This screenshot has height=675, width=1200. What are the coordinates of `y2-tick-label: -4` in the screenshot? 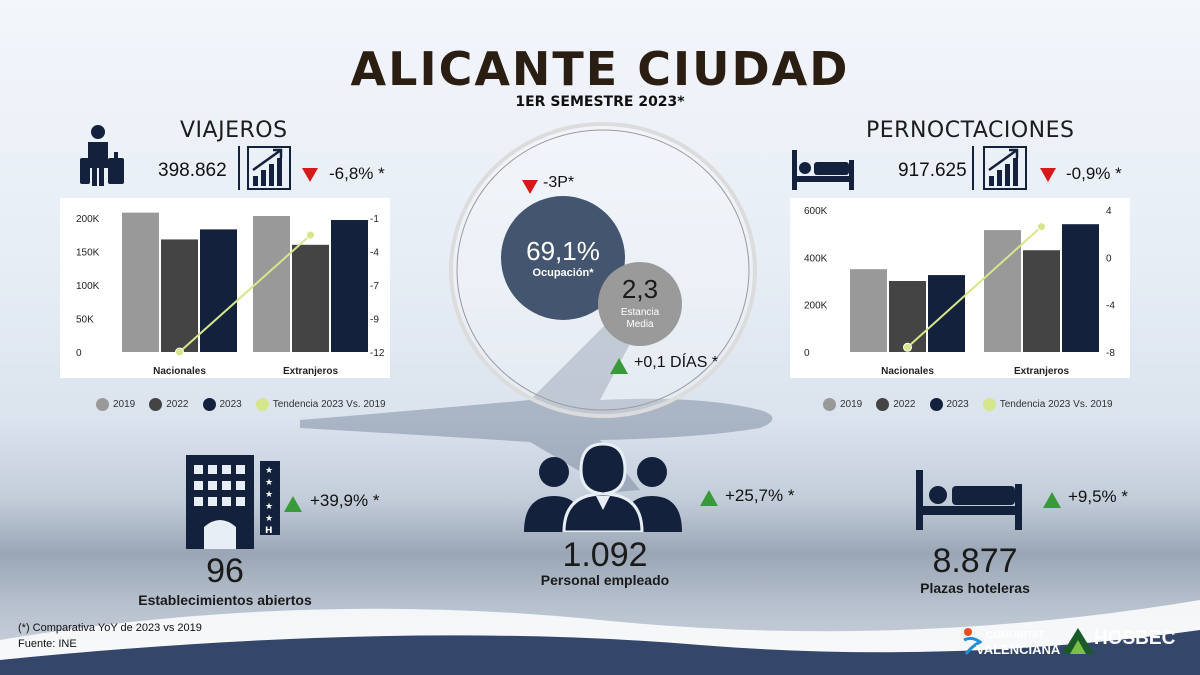 It's located at (1110, 306).